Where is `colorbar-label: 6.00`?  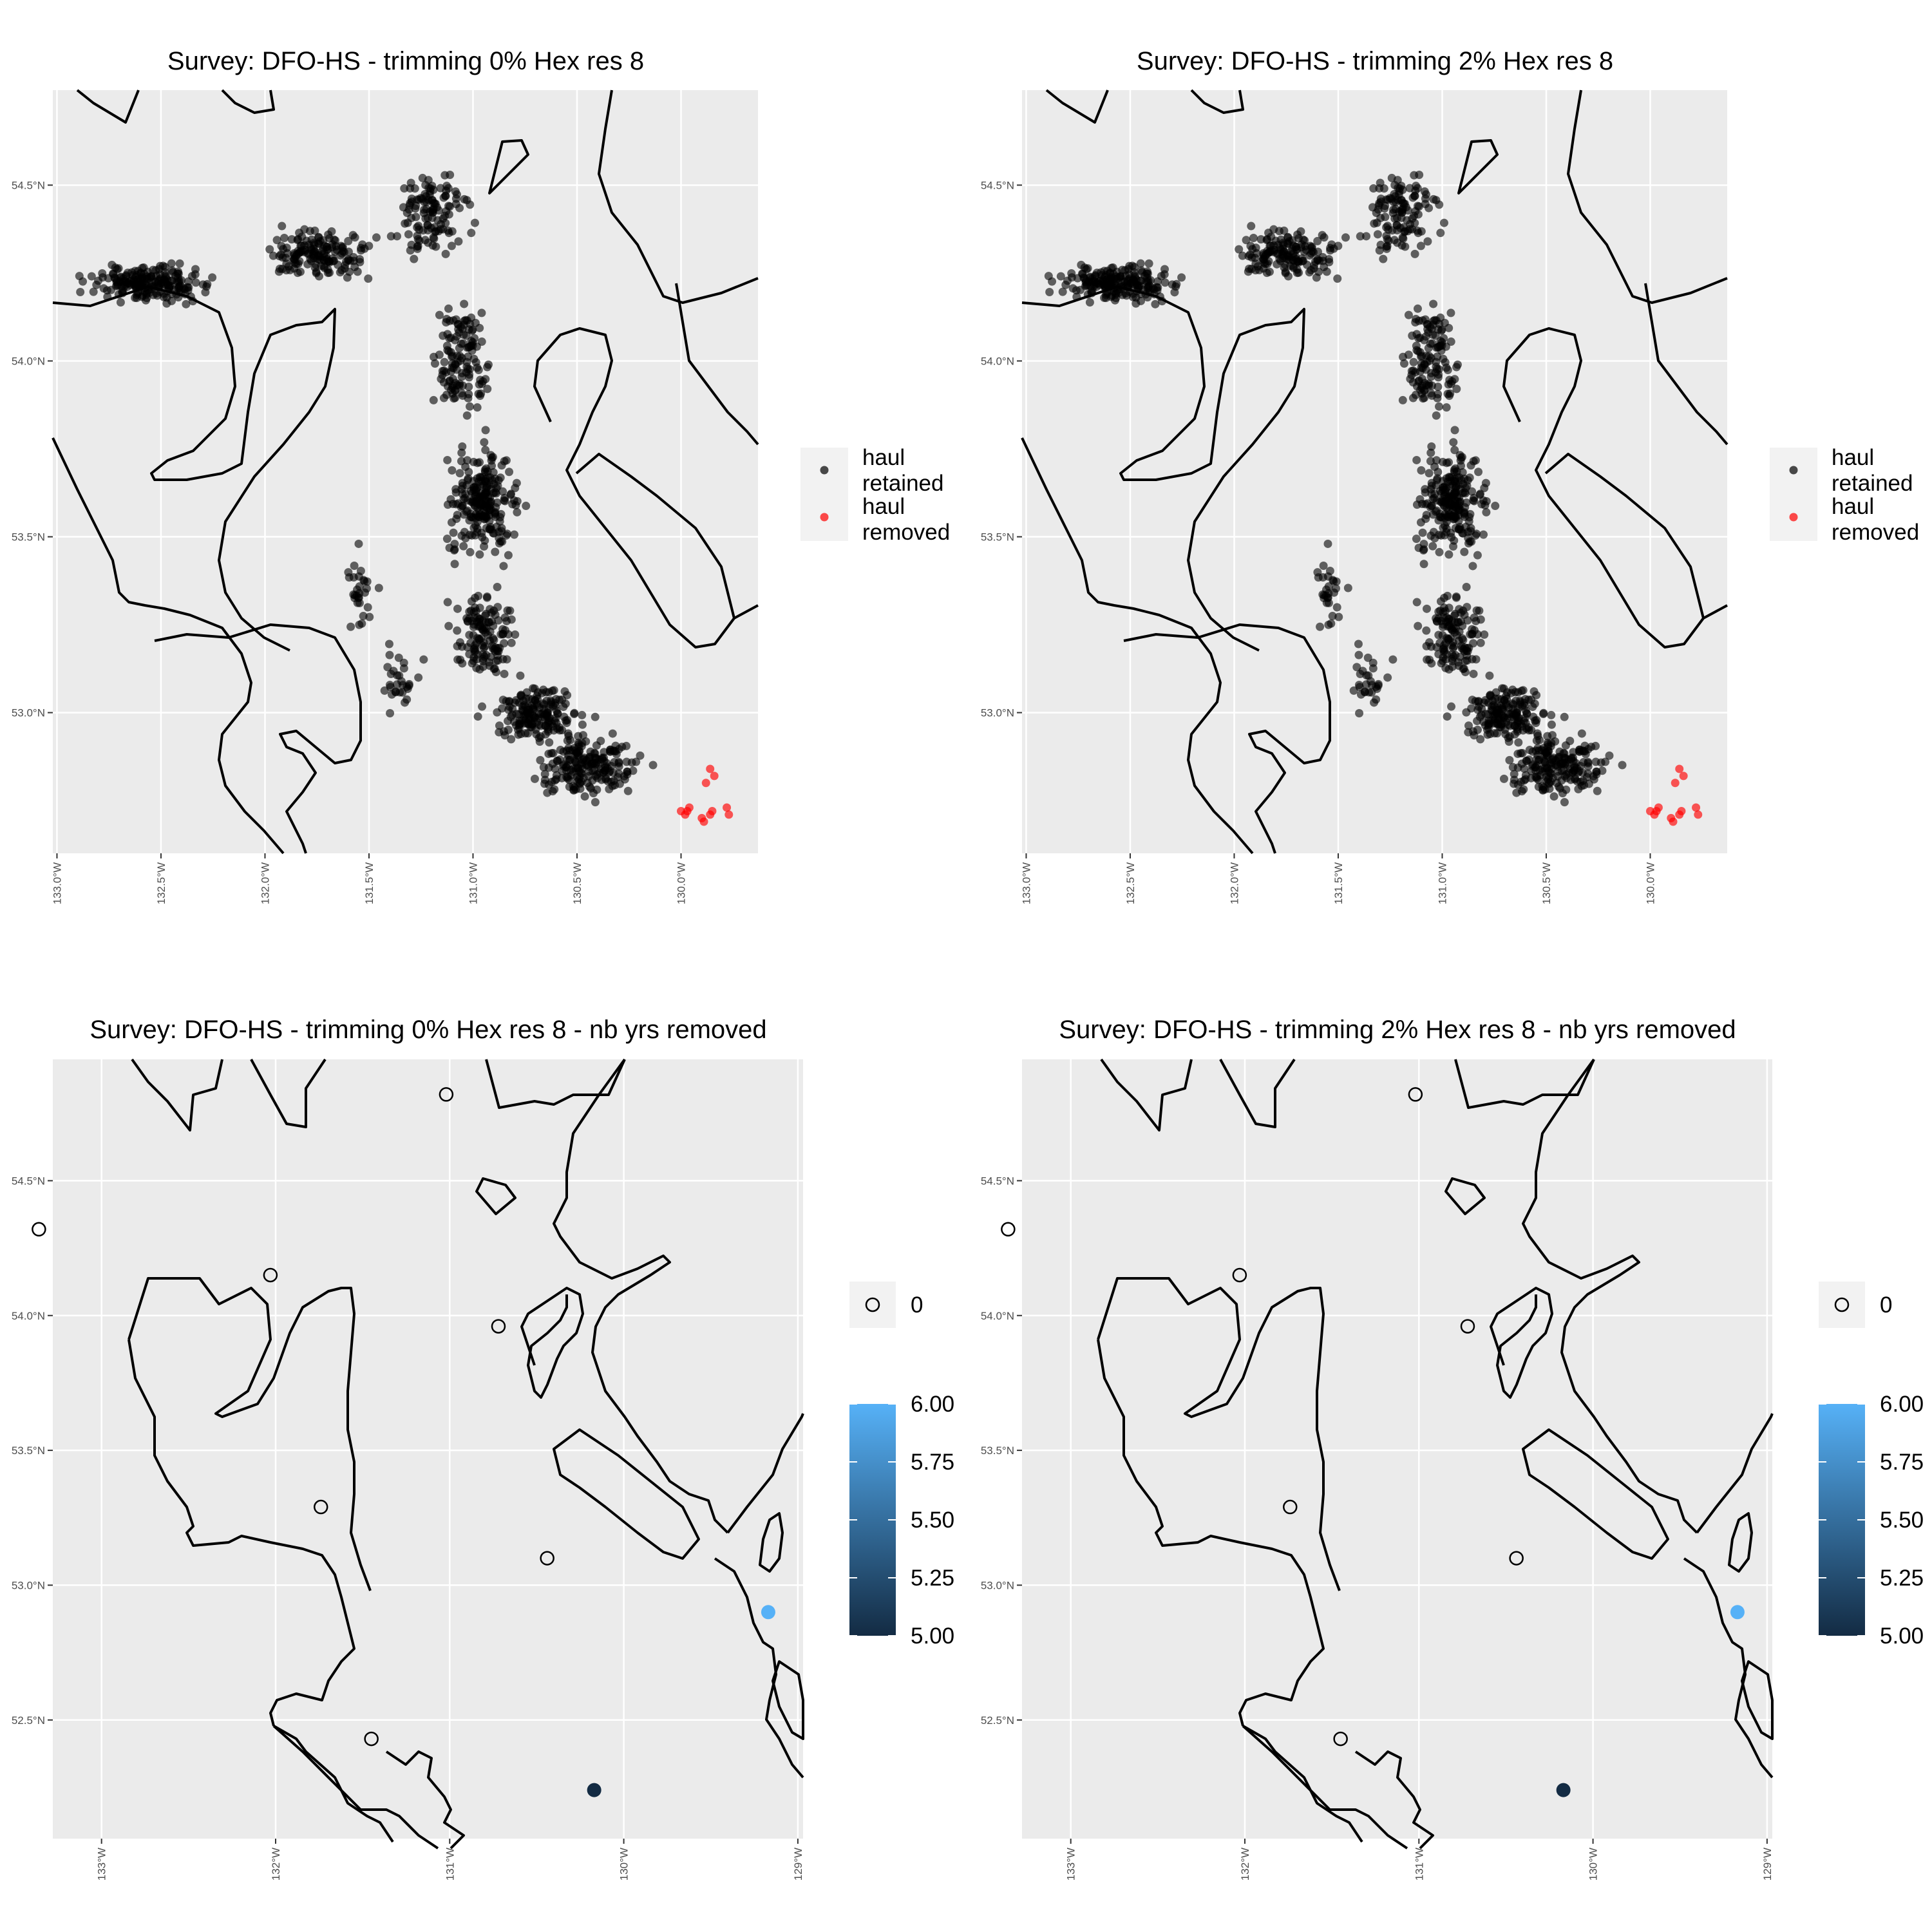 colorbar-label: 6.00 is located at coordinates (933, 1405).